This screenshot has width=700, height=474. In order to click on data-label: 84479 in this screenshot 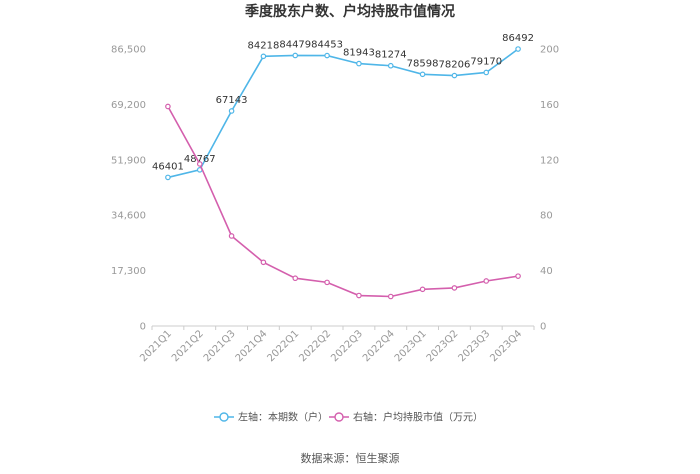, I will do `click(295, 44)`.